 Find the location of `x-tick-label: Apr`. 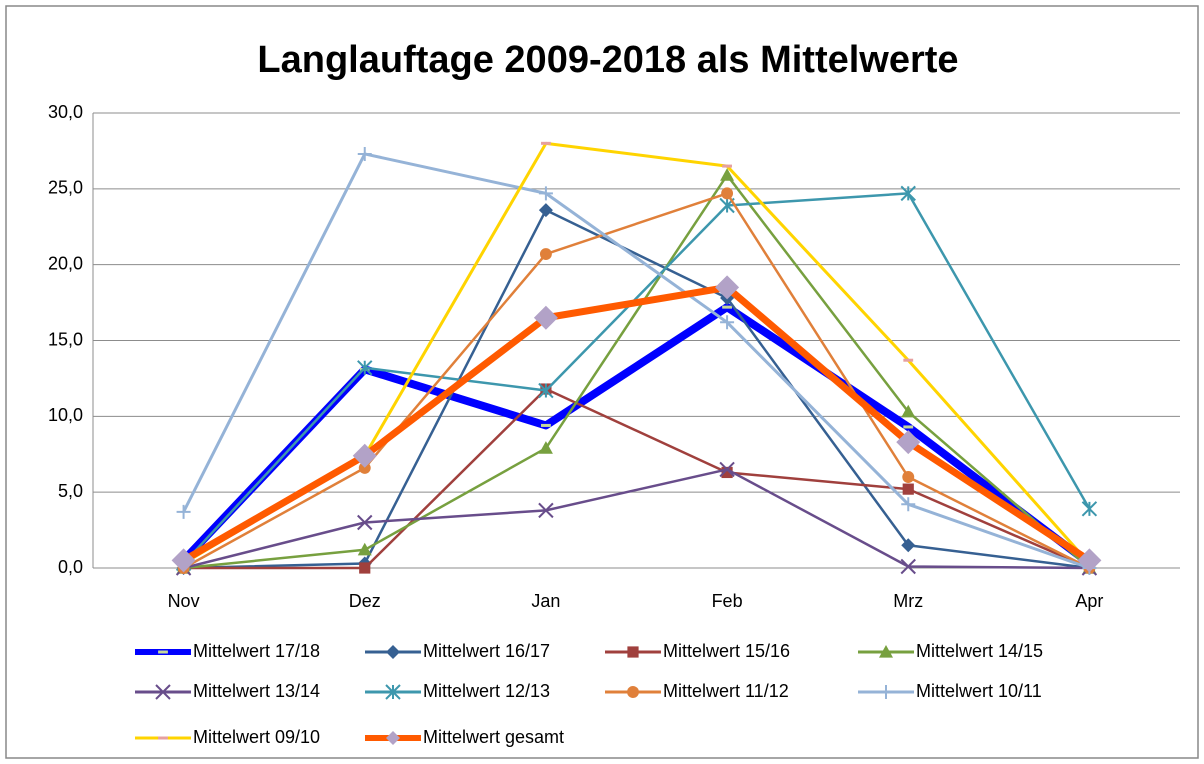

x-tick-label: Apr is located at coordinates (1089, 601).